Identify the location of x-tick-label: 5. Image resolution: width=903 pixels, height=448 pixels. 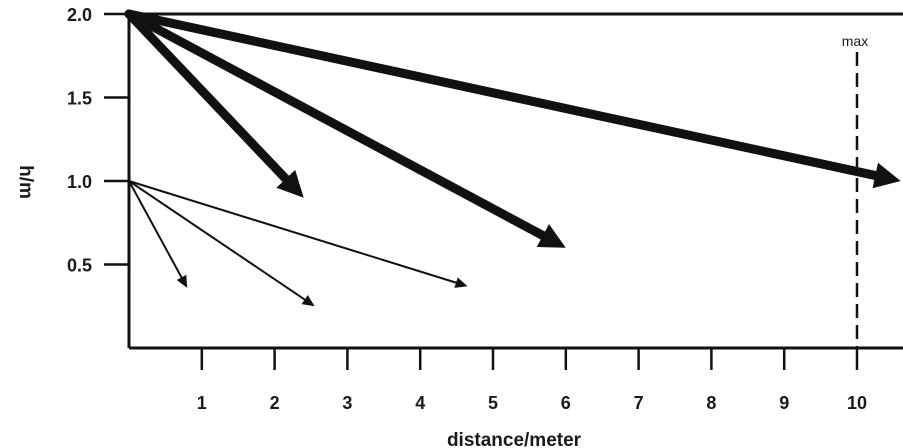
(493, 403).